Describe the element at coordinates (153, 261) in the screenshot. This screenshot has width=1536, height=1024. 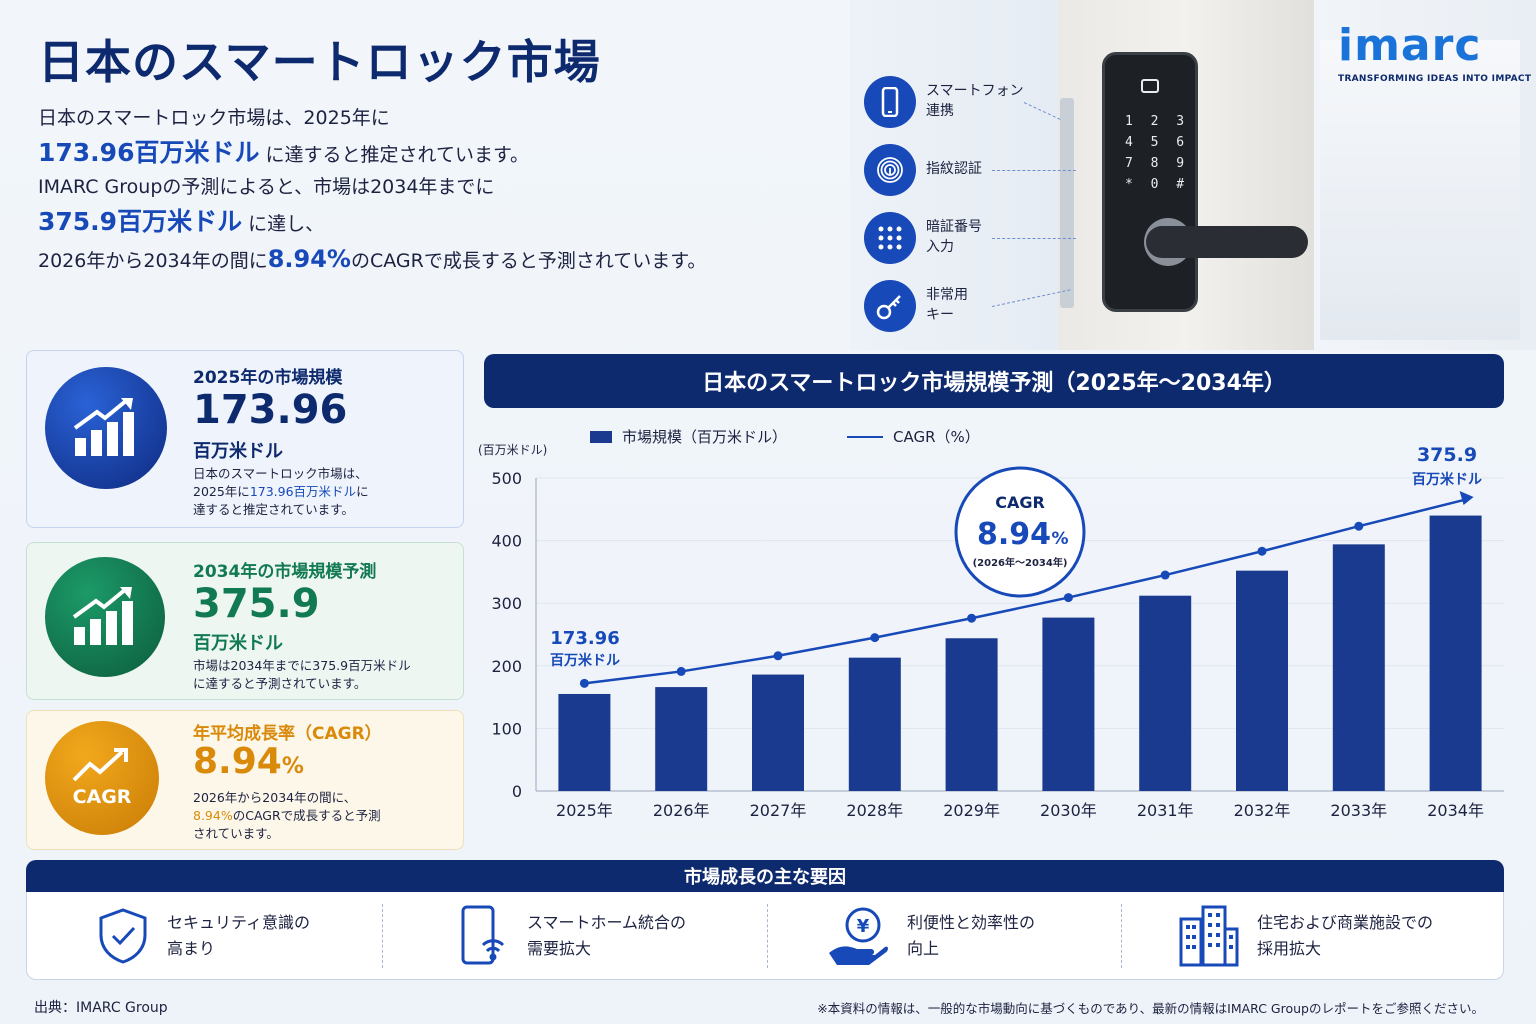
I see `intro-line-5-a: 2026年から2034年の間に` at that location.